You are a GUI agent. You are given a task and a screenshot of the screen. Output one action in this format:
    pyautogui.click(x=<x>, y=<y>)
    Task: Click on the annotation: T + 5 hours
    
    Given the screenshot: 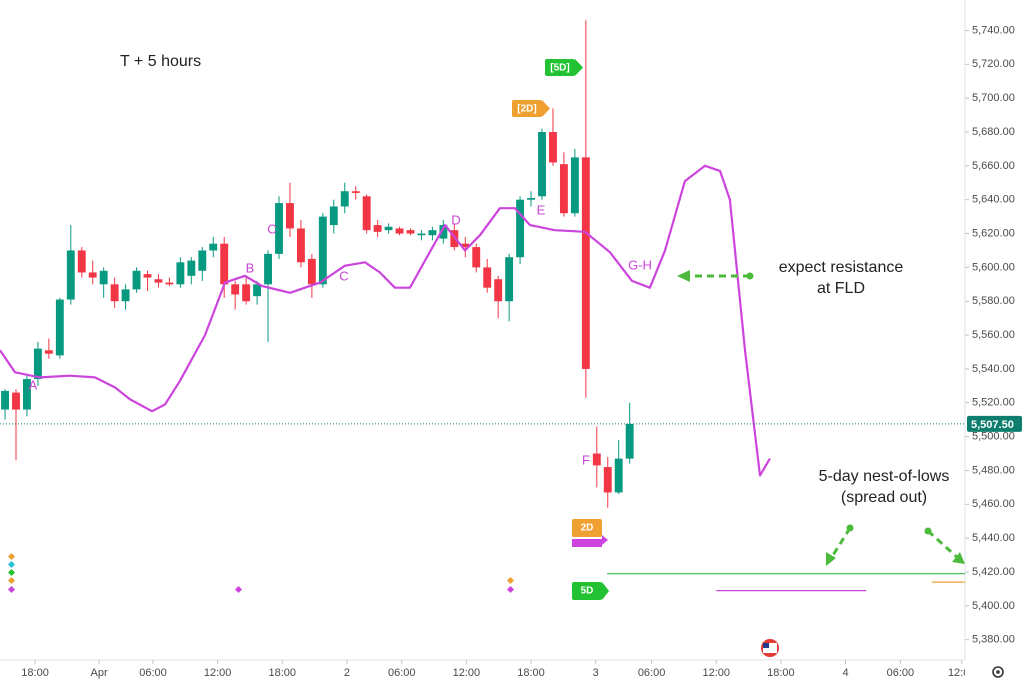 What is the action you would take?
    pyautogui.click(x=160, y=61)
    